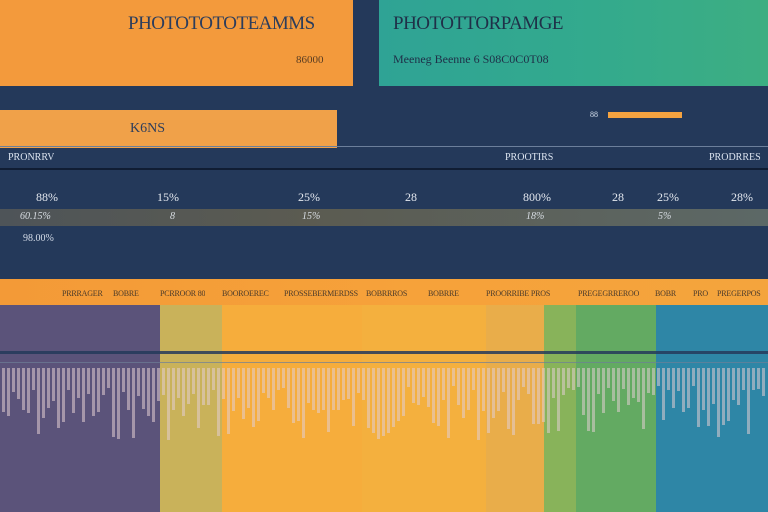 This screenshot has width=768, height=512. I want to click on progress-label: 88, so click(594, 114).